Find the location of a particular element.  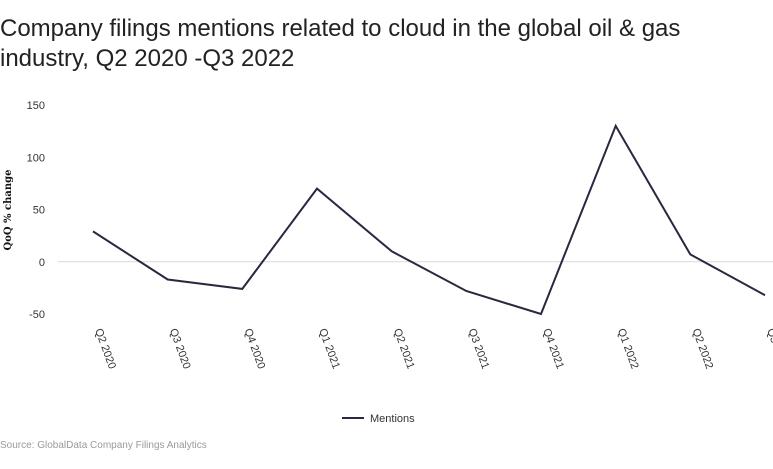

y-tick-label: 100 is located at coordinates (36, 158).